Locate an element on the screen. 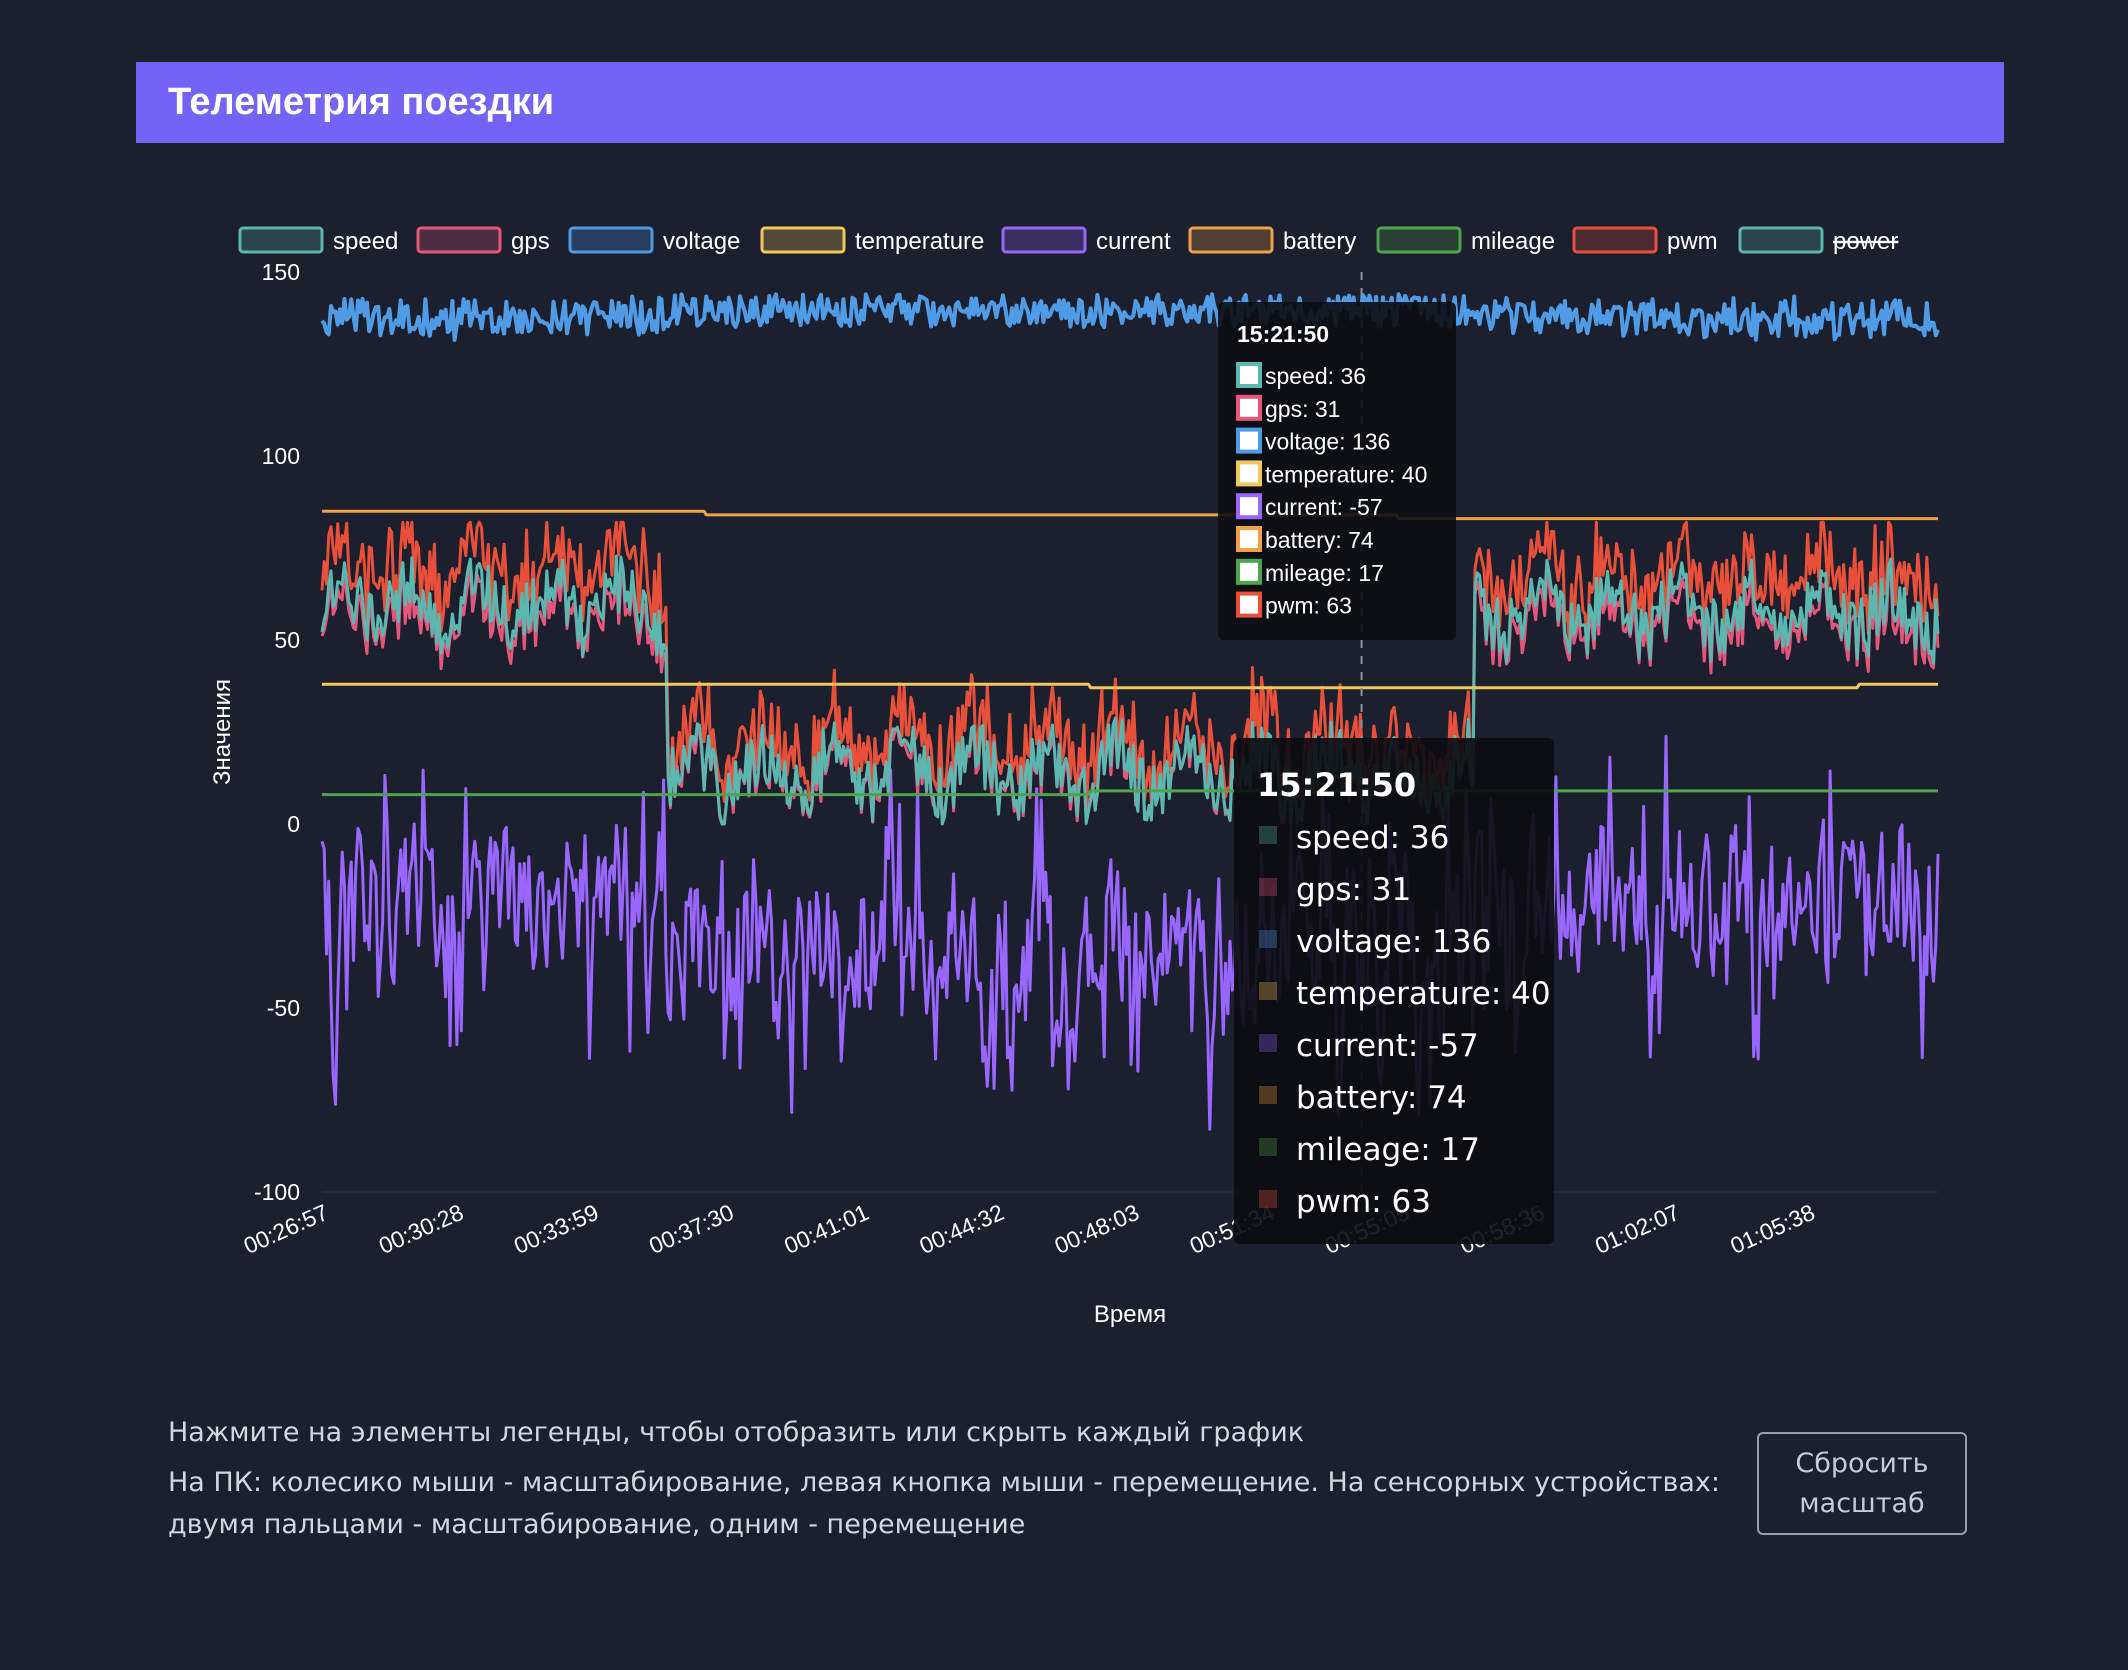 The height and width of the screenshot is (1670, 2128). legend-item-battery: battery is located at coordinates (1272, 240).